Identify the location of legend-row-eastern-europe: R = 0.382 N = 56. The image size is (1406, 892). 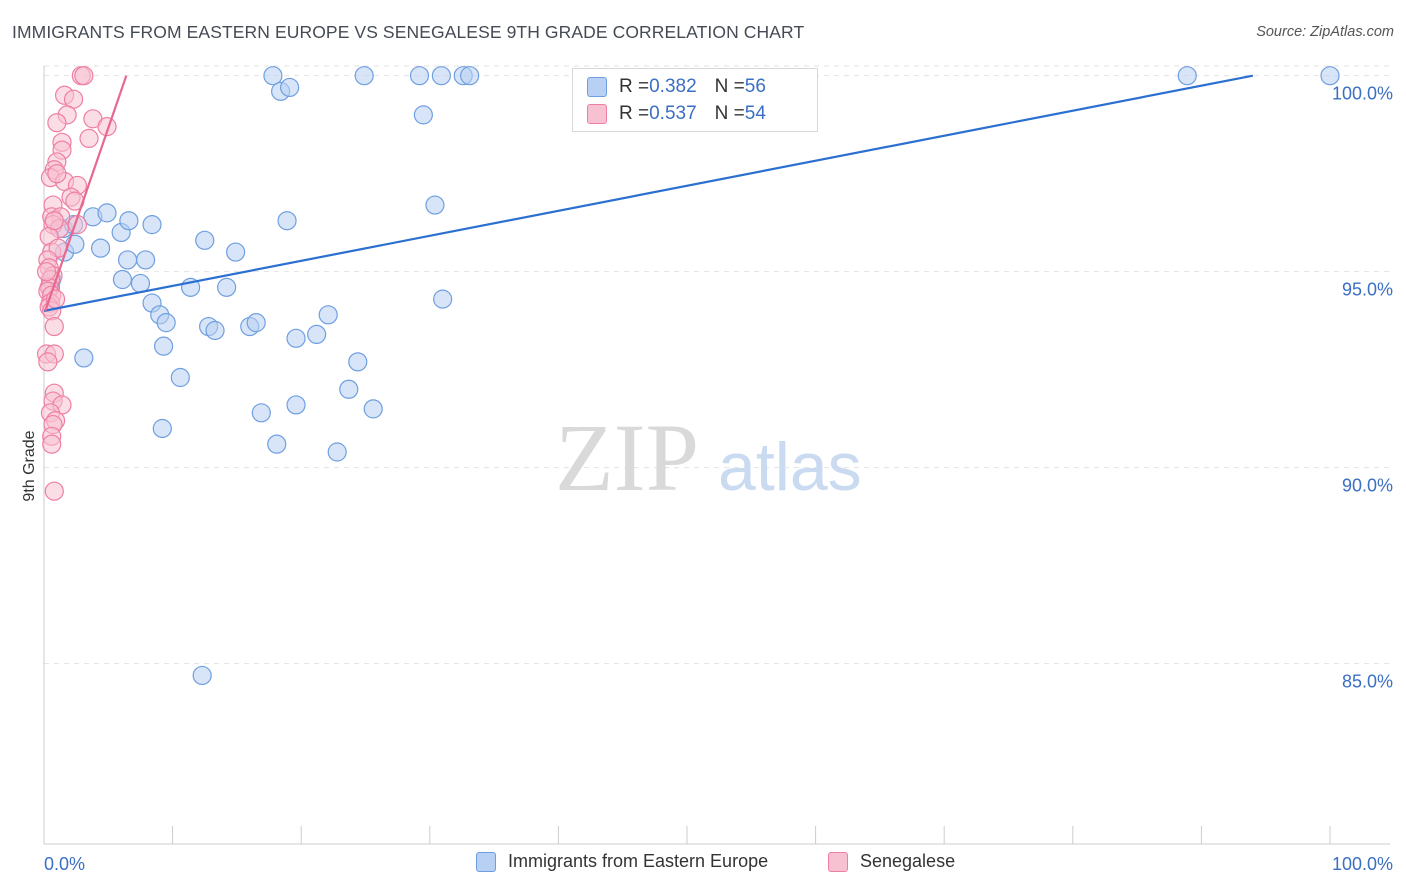
(676, 87).